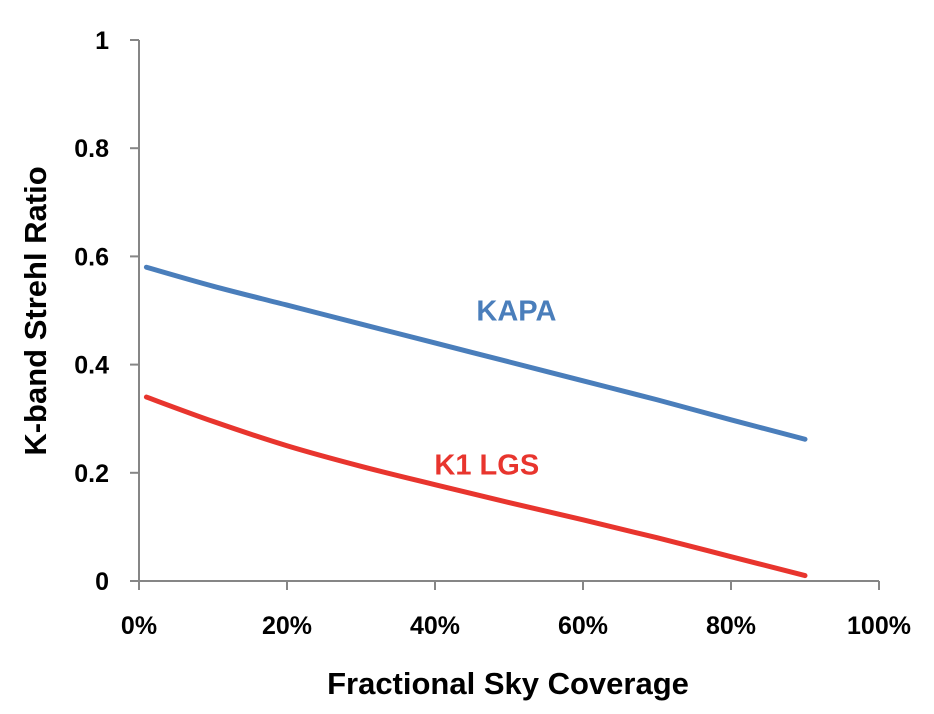 Image resolution: width=934 pixels, height=714 pixels. What do you see at coordinates (91, 474) in the screenshot?
I see `y-tick-label: 0.2` at bounding box center [91, 474].